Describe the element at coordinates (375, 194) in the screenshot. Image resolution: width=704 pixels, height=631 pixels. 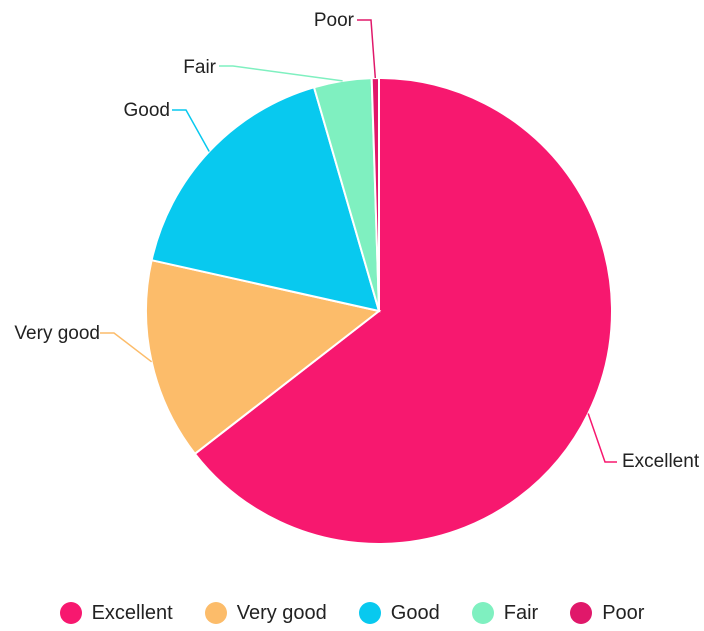
I see `pie-slice-poor` at that location.